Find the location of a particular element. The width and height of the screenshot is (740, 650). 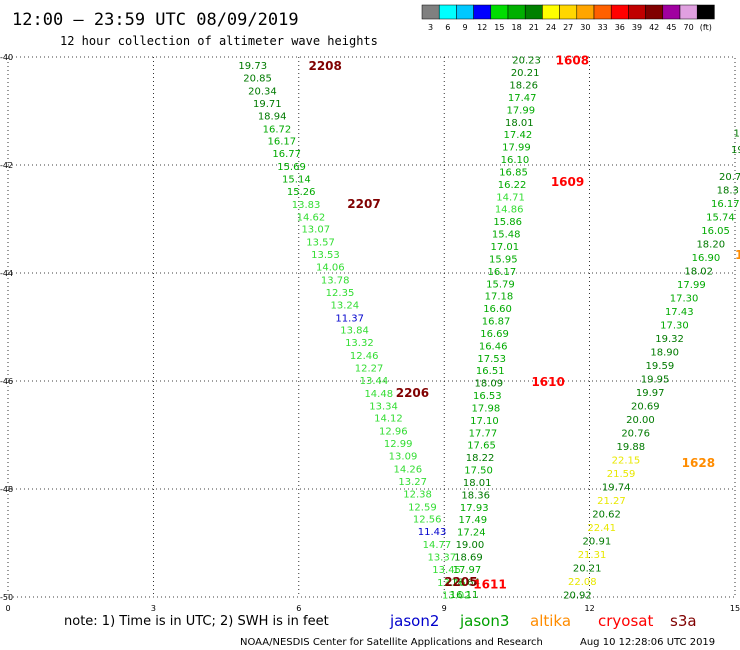

swh-value-s3a: 14.62 is located at coordinates (311, 217).